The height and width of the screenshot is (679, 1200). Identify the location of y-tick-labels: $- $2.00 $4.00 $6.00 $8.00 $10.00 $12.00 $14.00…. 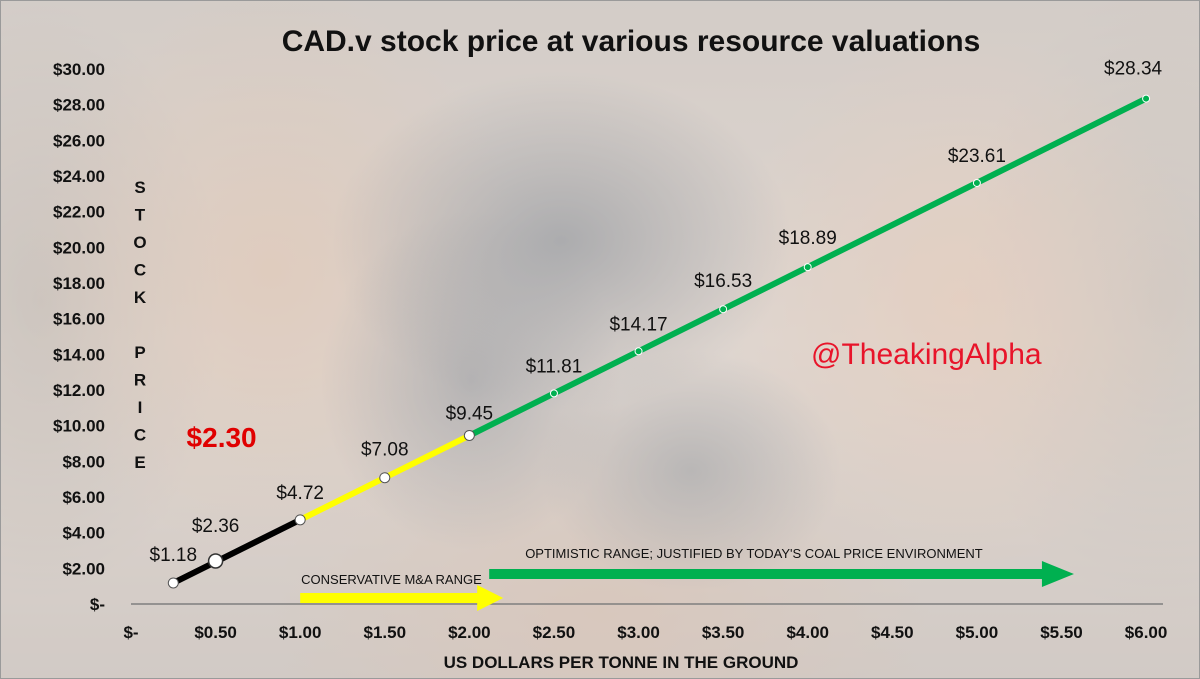
(79, 337).